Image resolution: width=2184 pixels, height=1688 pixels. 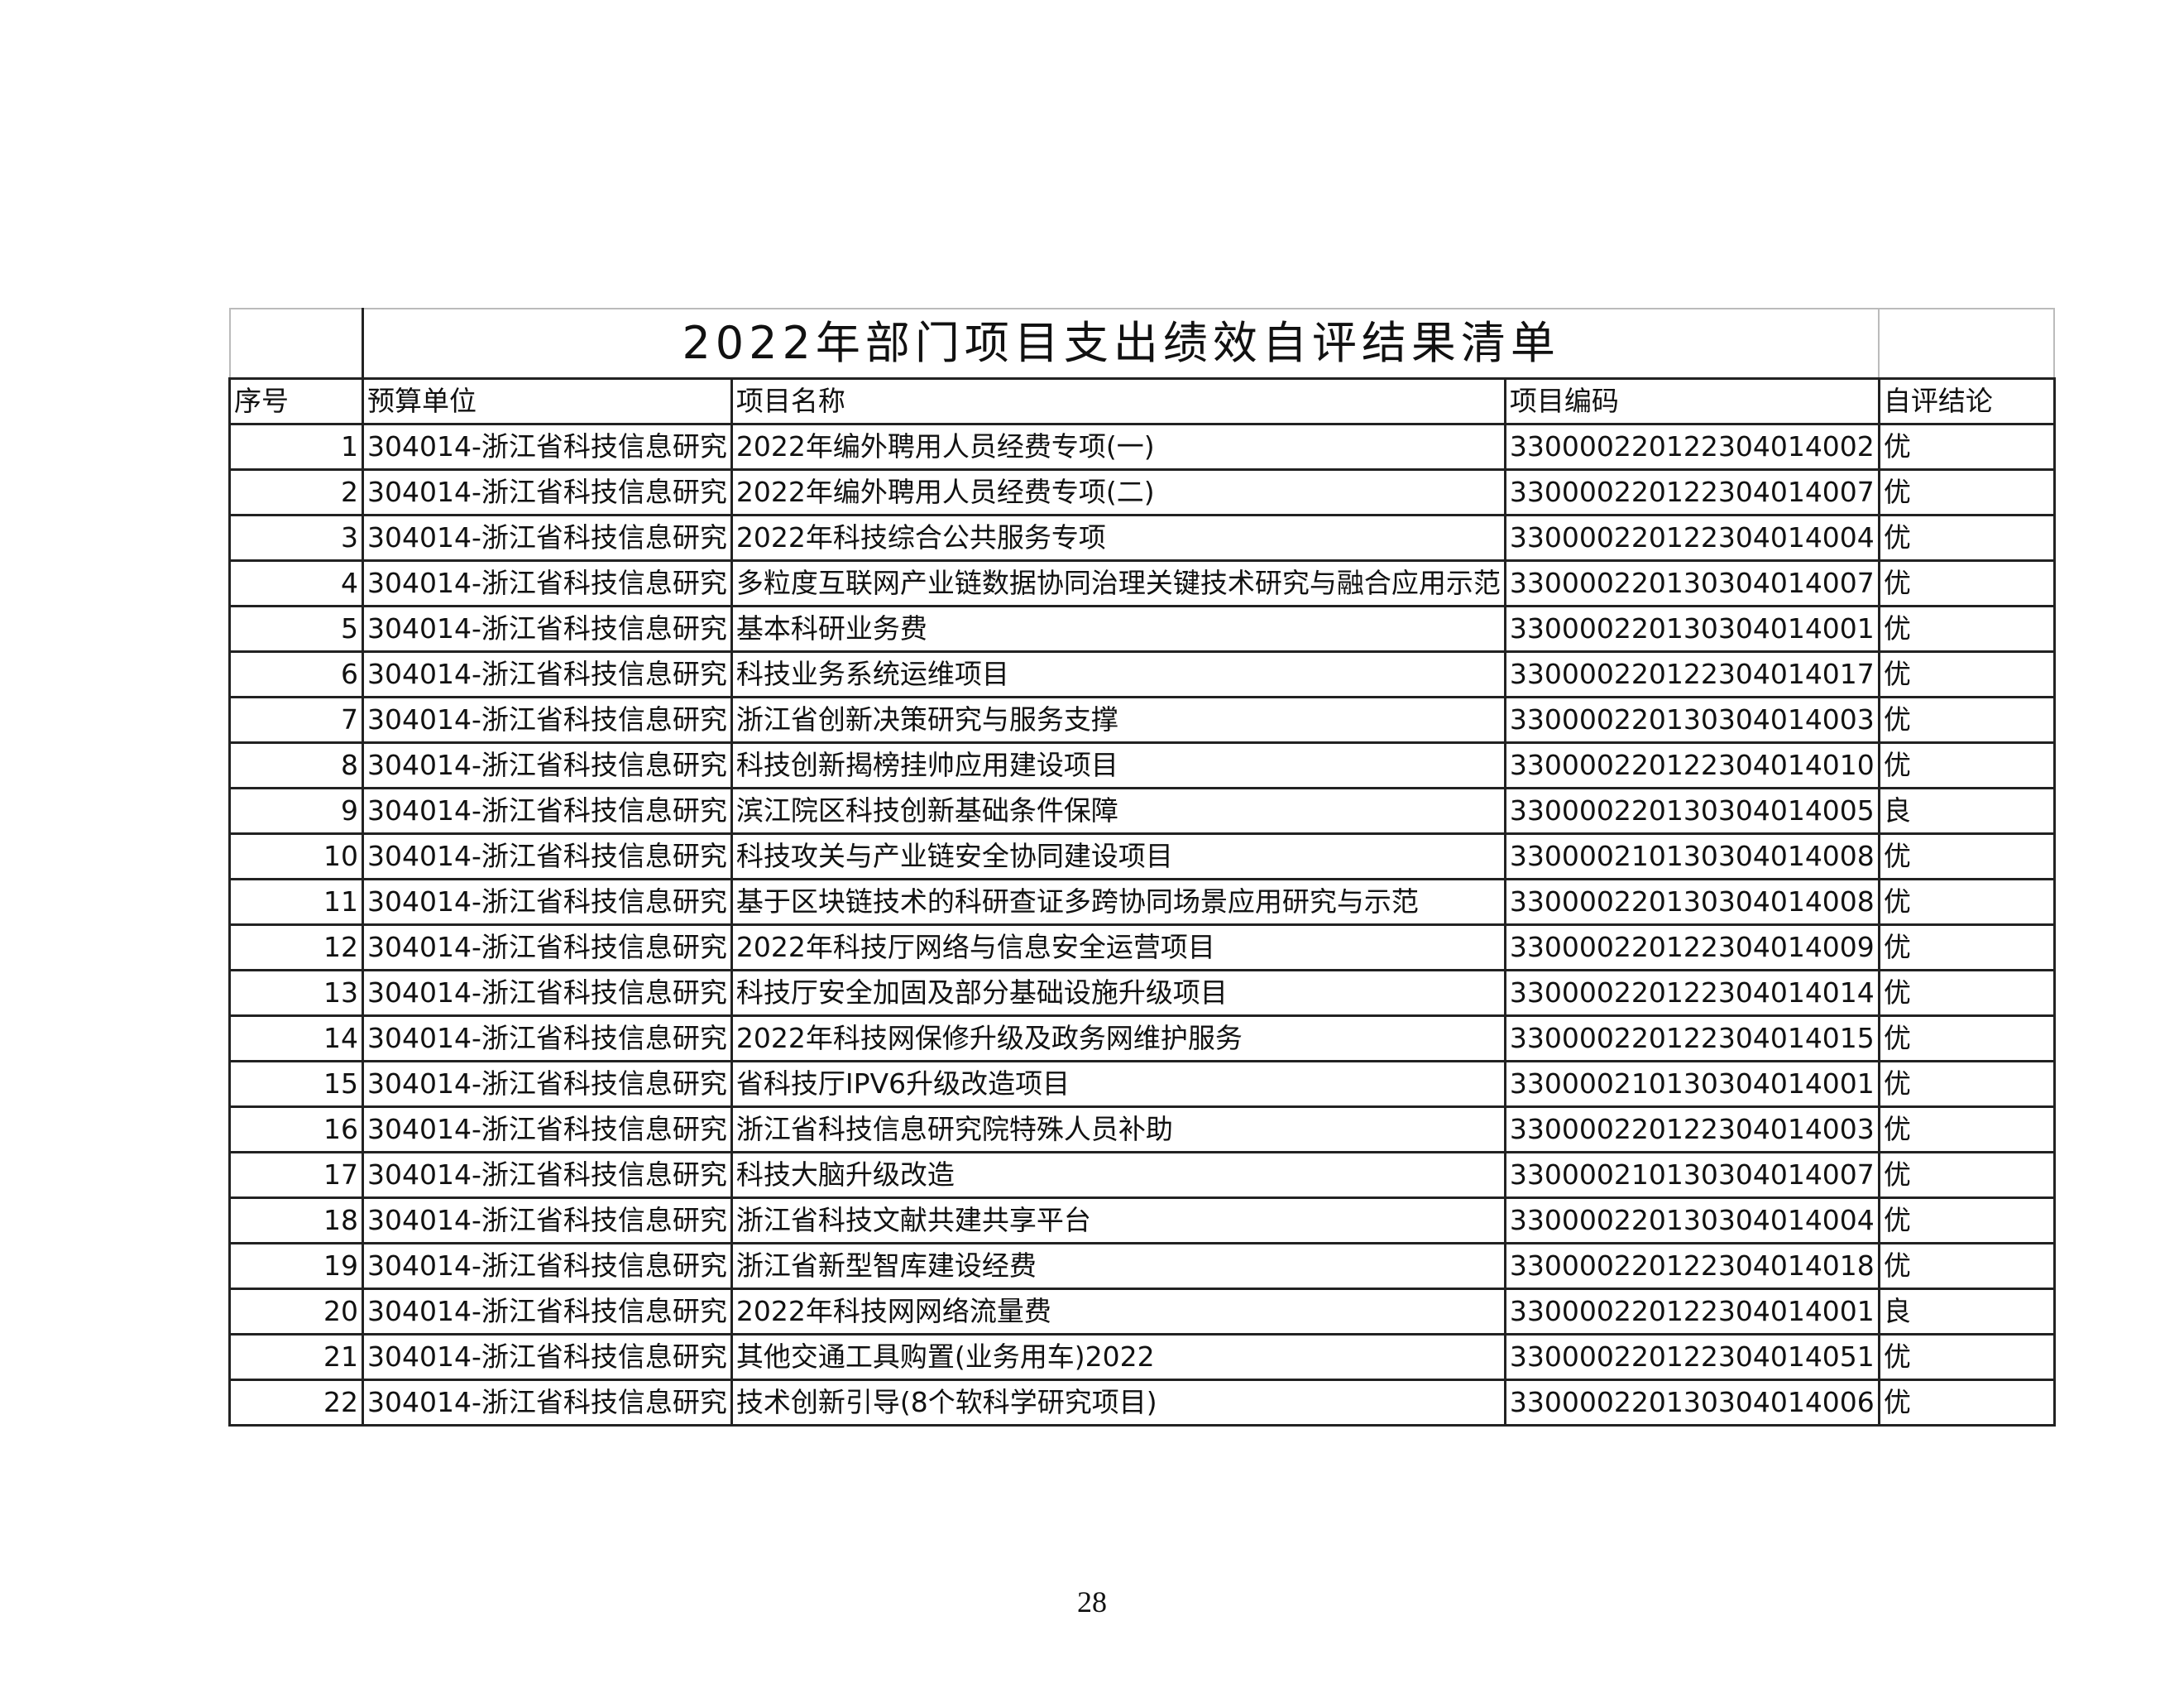 What do you see at coordinates (1092, 1601) in the screenshot?
I see `page-number: 28` at bounding box center [1092, 1601].